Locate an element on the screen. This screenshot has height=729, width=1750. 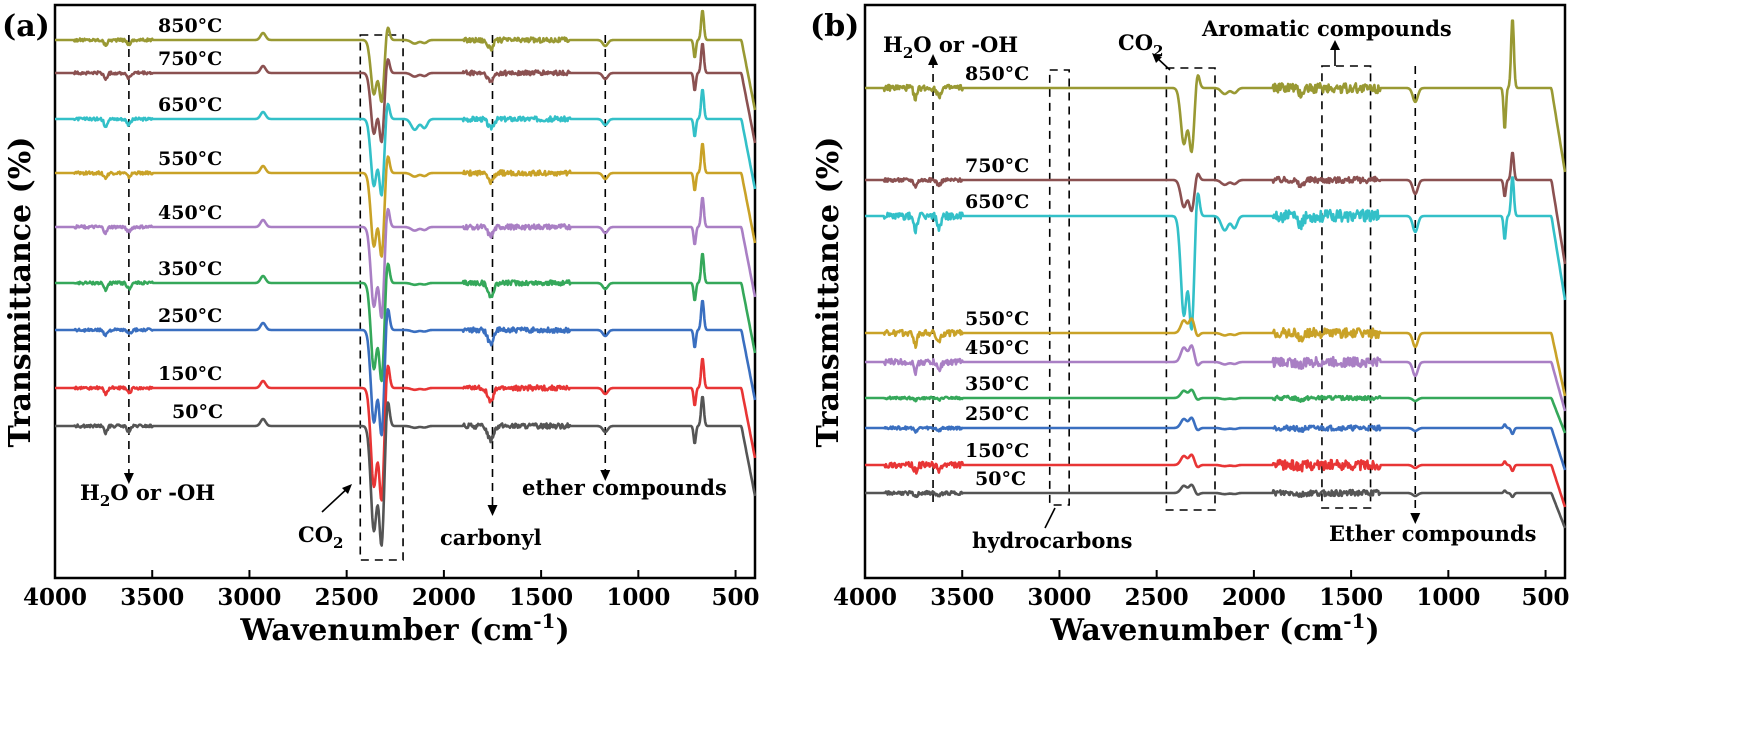
panela-x-tick-label: 500 is located at coordinates (736, 597).